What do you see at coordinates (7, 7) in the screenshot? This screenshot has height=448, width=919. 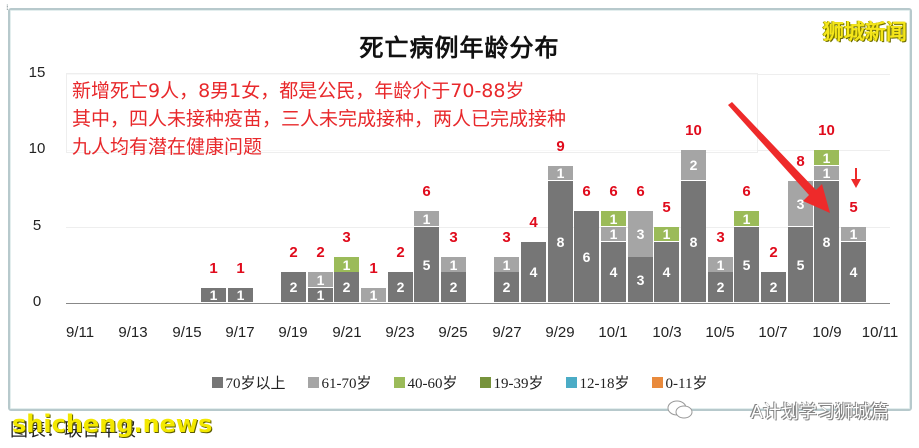 I see `resize-handle-top-left: ⁞` at bounding box center [7, 7].